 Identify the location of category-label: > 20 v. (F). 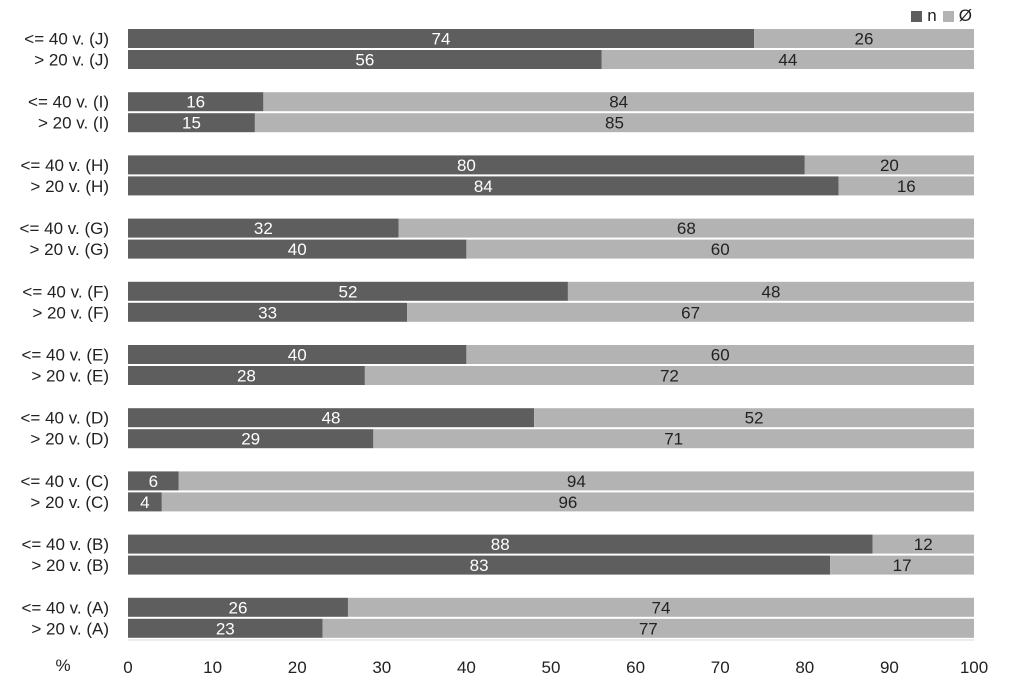
(70, 312).